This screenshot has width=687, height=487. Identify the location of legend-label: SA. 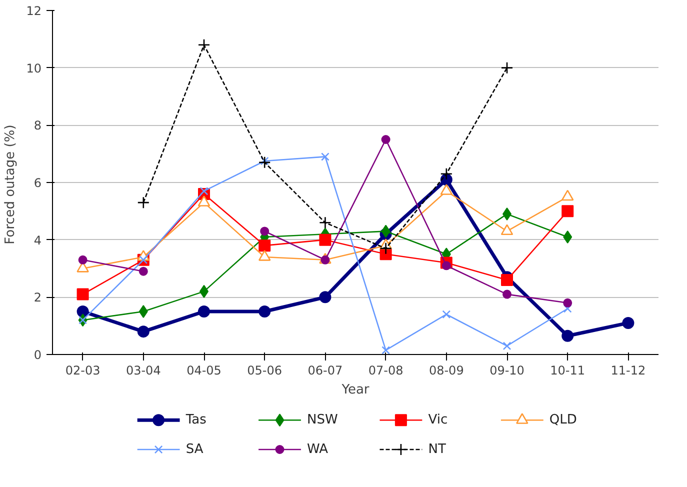
(195, 449).